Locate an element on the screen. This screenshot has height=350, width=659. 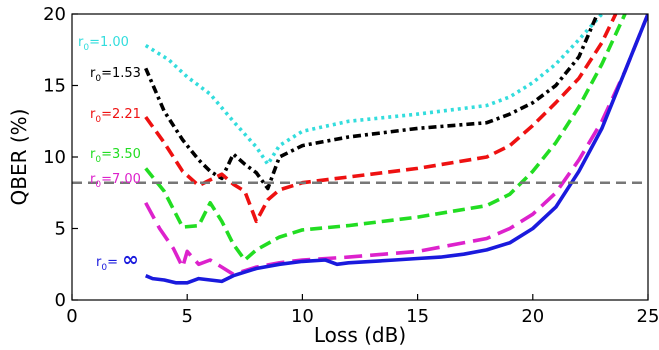
series-labels-layer: r0=1.00 r0=1.53 r0=2.21 r0=3.50 r0=7.00 r0= ∞ is located at coordinates (109, 154).